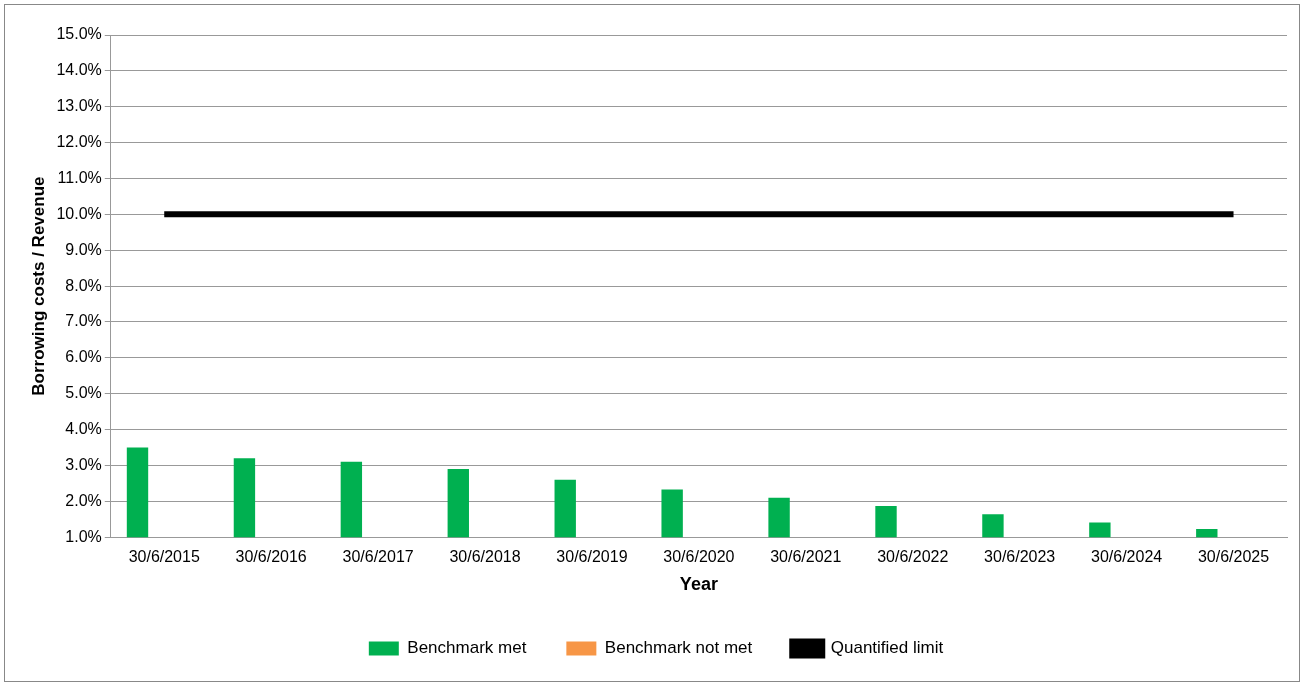 This screenshot has width=1306, height=688. Describe the element at coordinates (1233, 557) in the screenshot. I see `x-tick-label: 30/6/2025` at that location.